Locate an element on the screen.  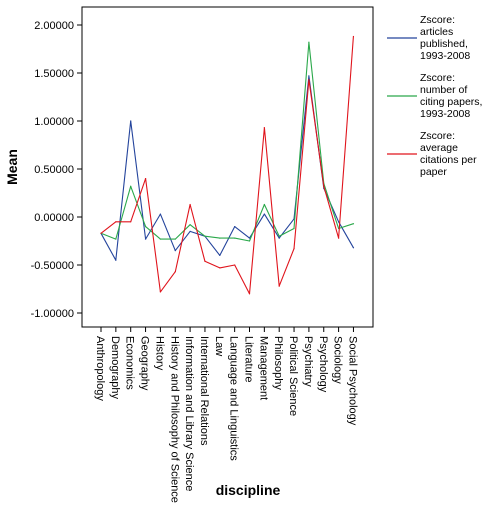
y-tick-label: -0.50000 is located at coordinates (52, 266).